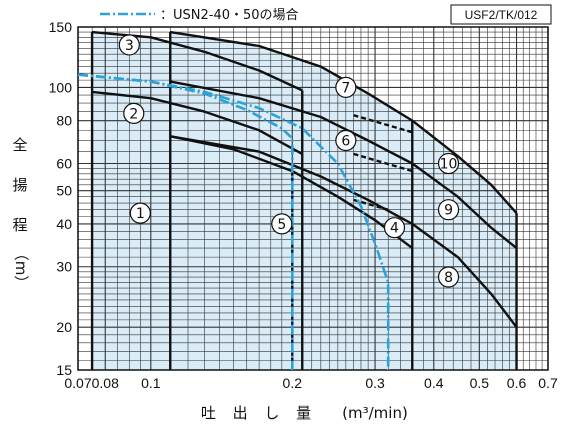  What do you see at coordinates (375, 383) in the screenshot?
I see `x-tick-label: 0.3` at bounding box center [375, 383].